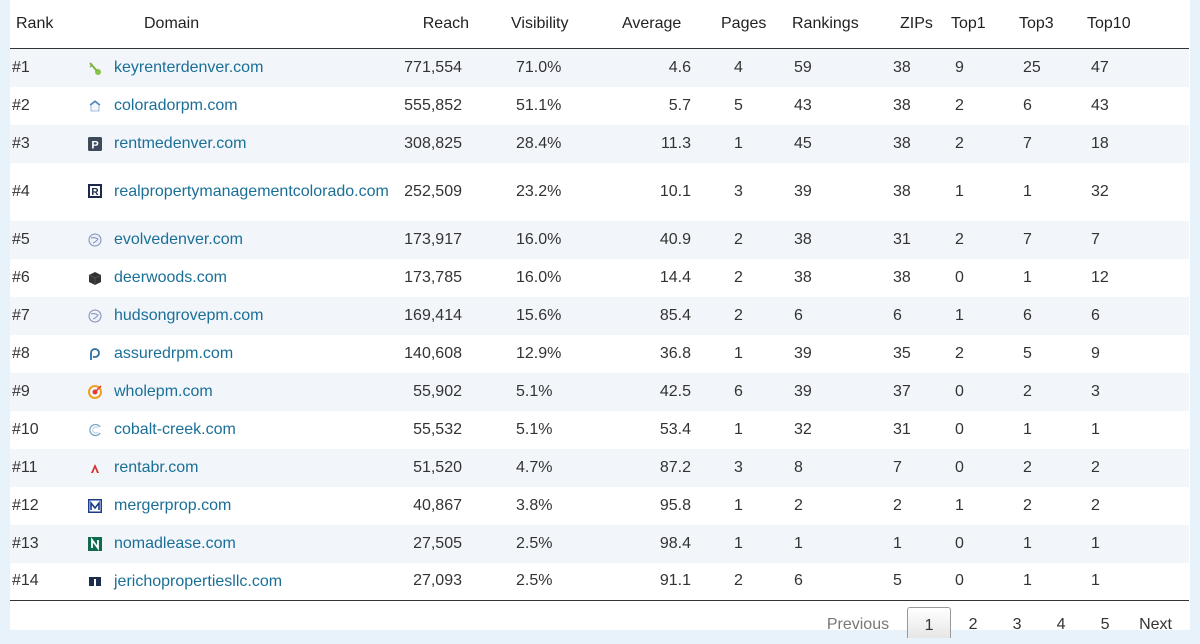  Describe the element at coordinates (548, 24) in the screenshot. I see `column-header-visibility: Visibility` at that location.